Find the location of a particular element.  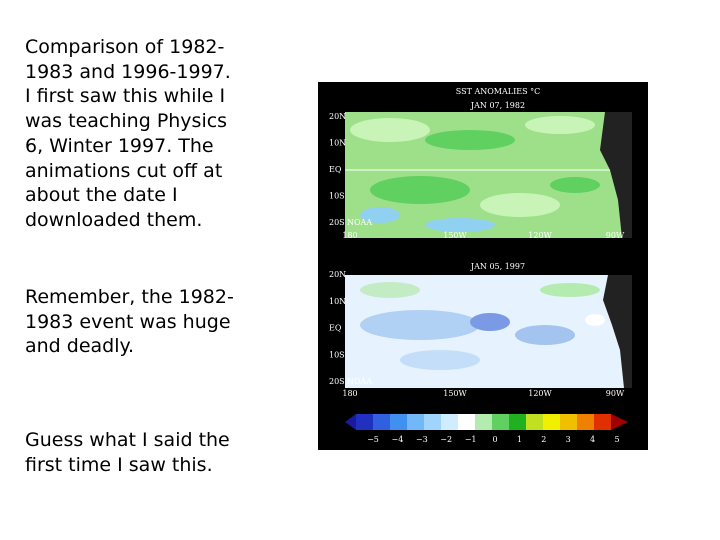

colorbar-label: −1 is located at coordinates (471, 439).